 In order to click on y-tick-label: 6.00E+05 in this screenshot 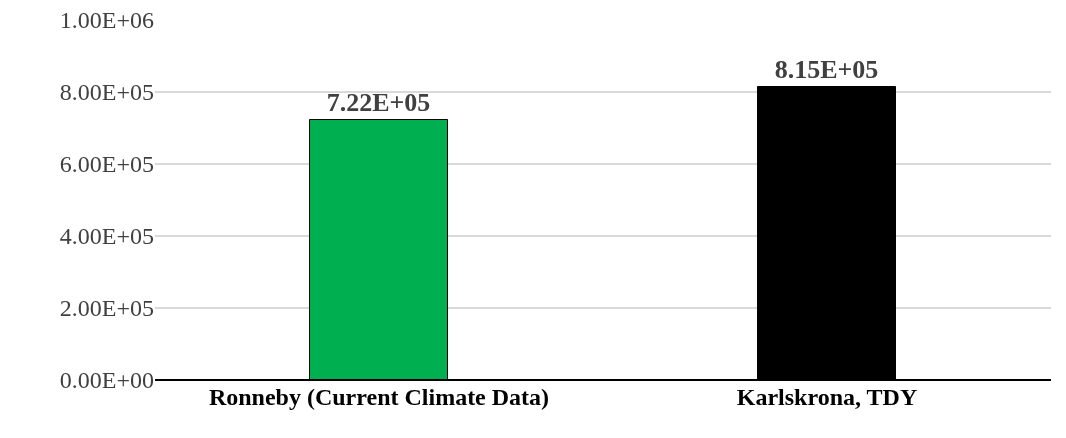, I will do `click(106, 164)`.